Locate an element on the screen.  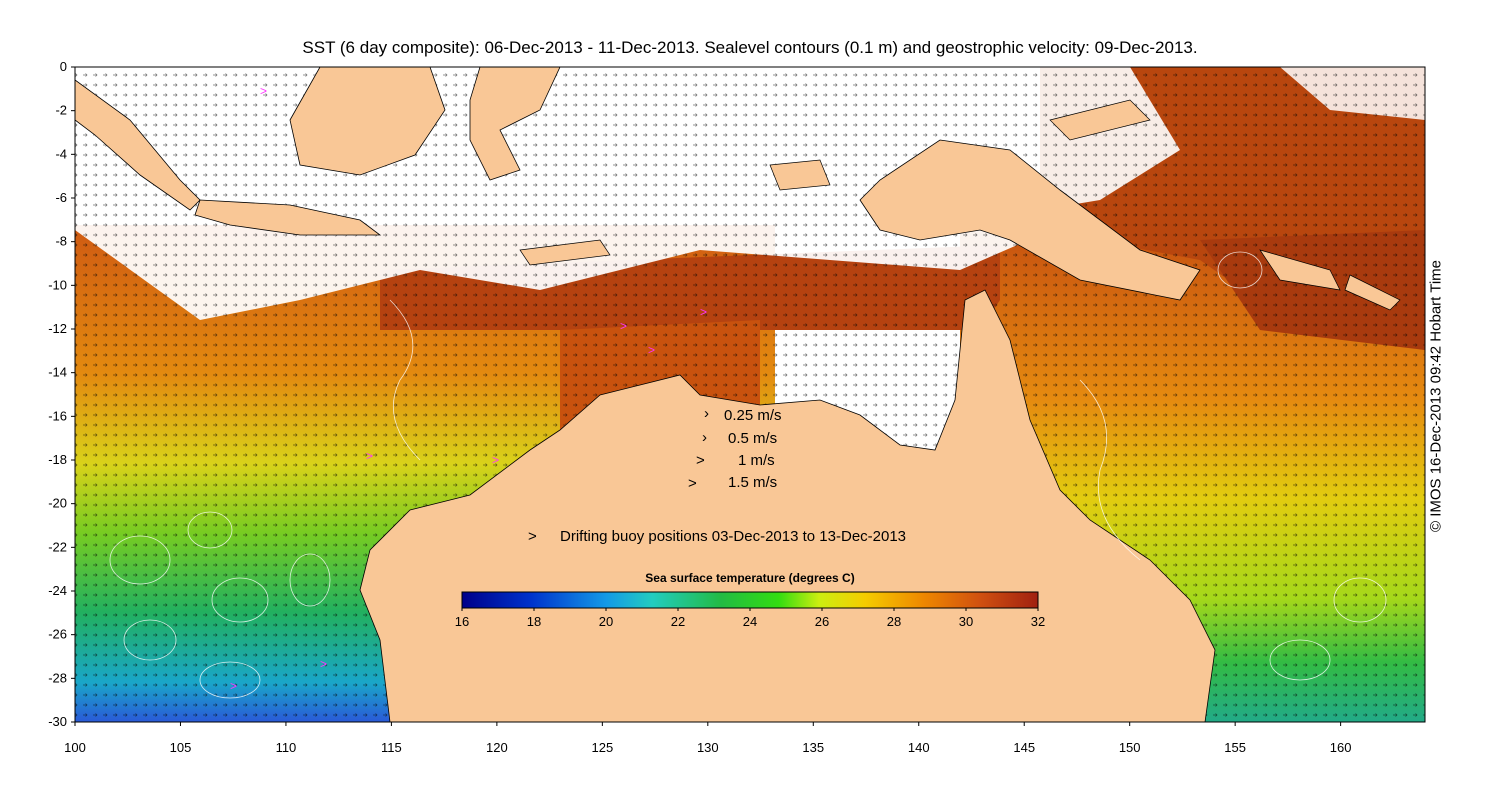
lat-tick-label: -26 is located at coordinates (57, 634).